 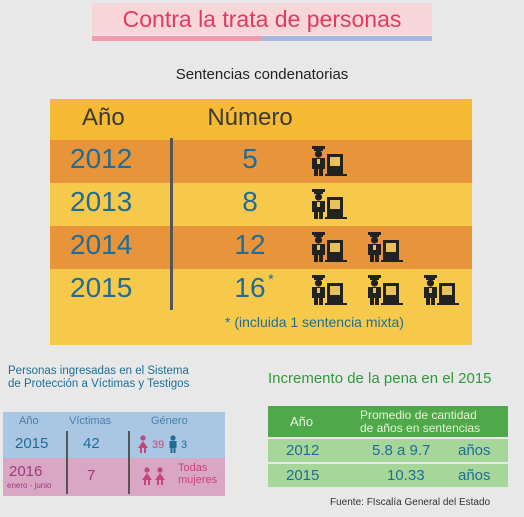 I want to click on pena-unit-2015: años, so click(x=474, y=475).